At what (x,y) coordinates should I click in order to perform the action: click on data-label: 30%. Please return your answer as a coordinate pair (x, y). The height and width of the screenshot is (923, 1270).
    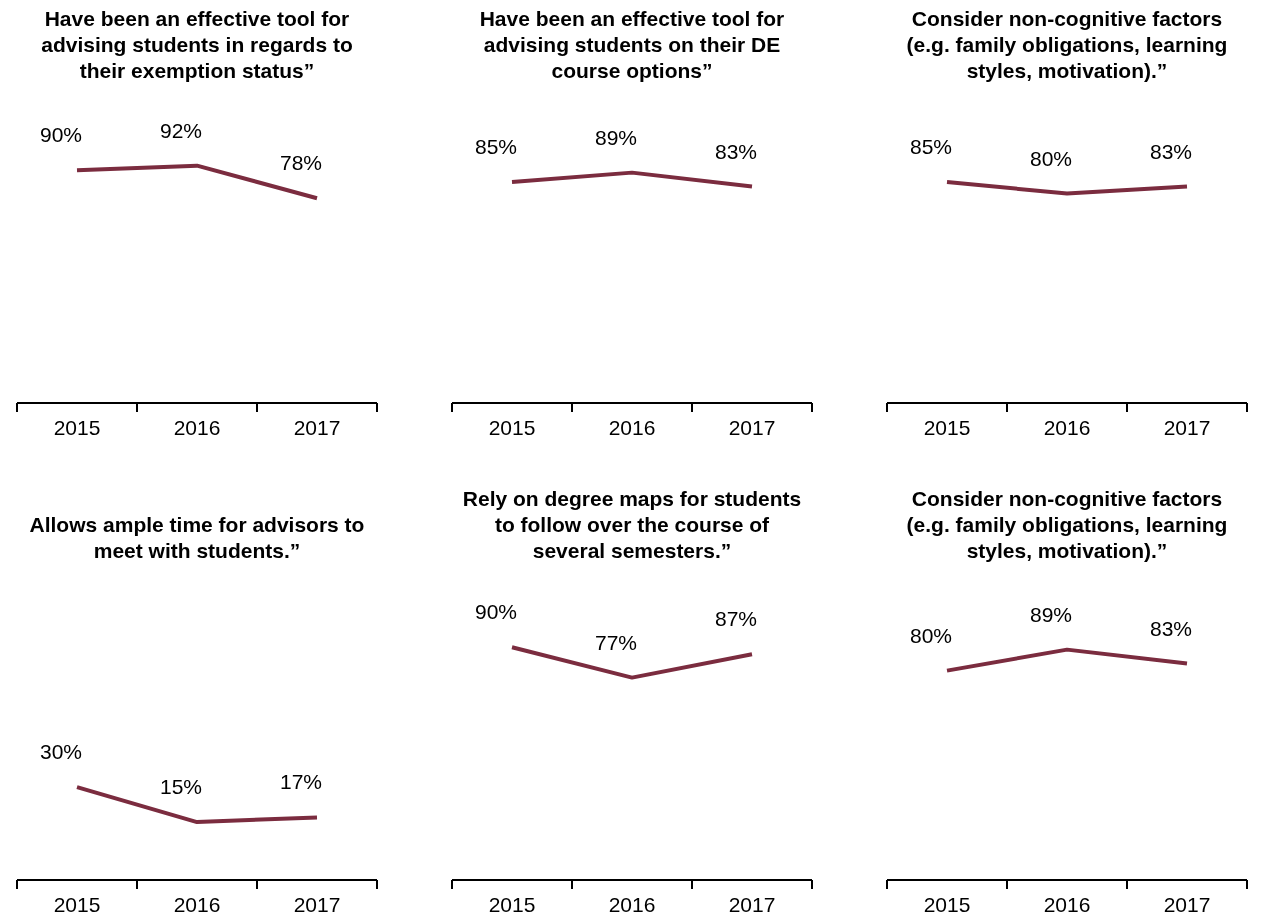
    Looking at the image, I should click on (61, 752).